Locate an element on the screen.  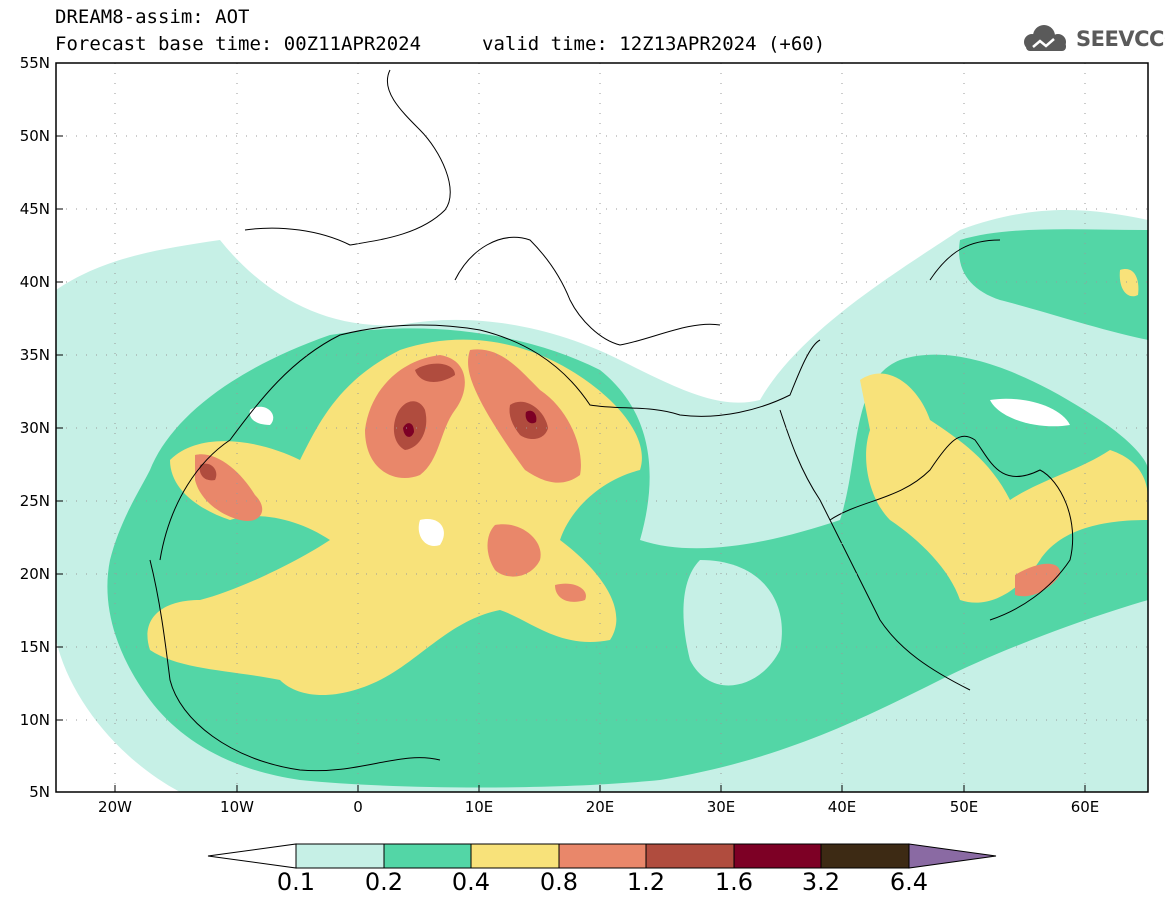
colorbar-label: 0.1 is located at coordinates (296, 882).